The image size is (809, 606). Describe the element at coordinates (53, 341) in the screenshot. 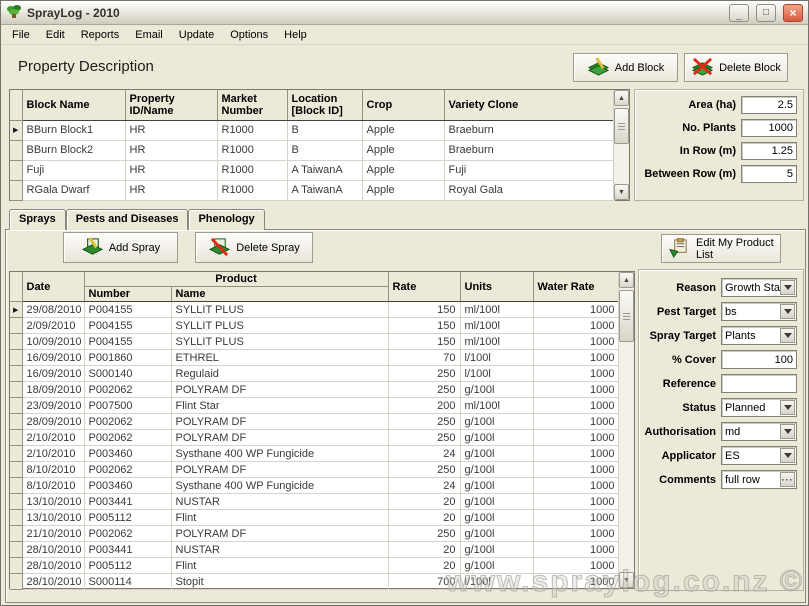

I see `cell-date: 10/09/2010` at that location.